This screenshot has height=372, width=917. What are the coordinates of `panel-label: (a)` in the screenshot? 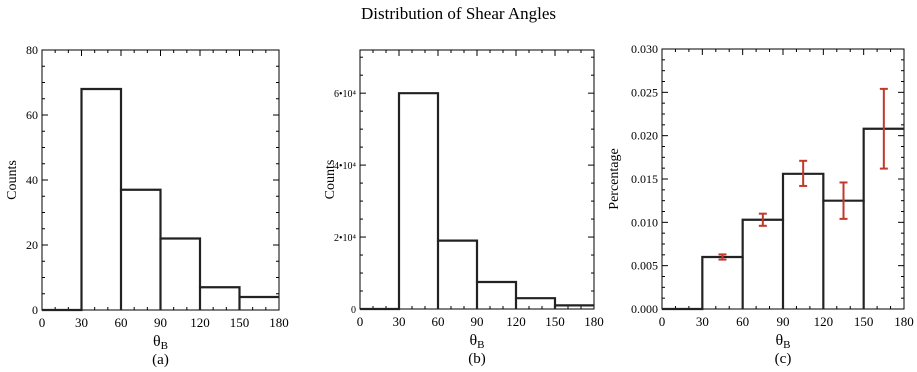 It's located at (160, 360).